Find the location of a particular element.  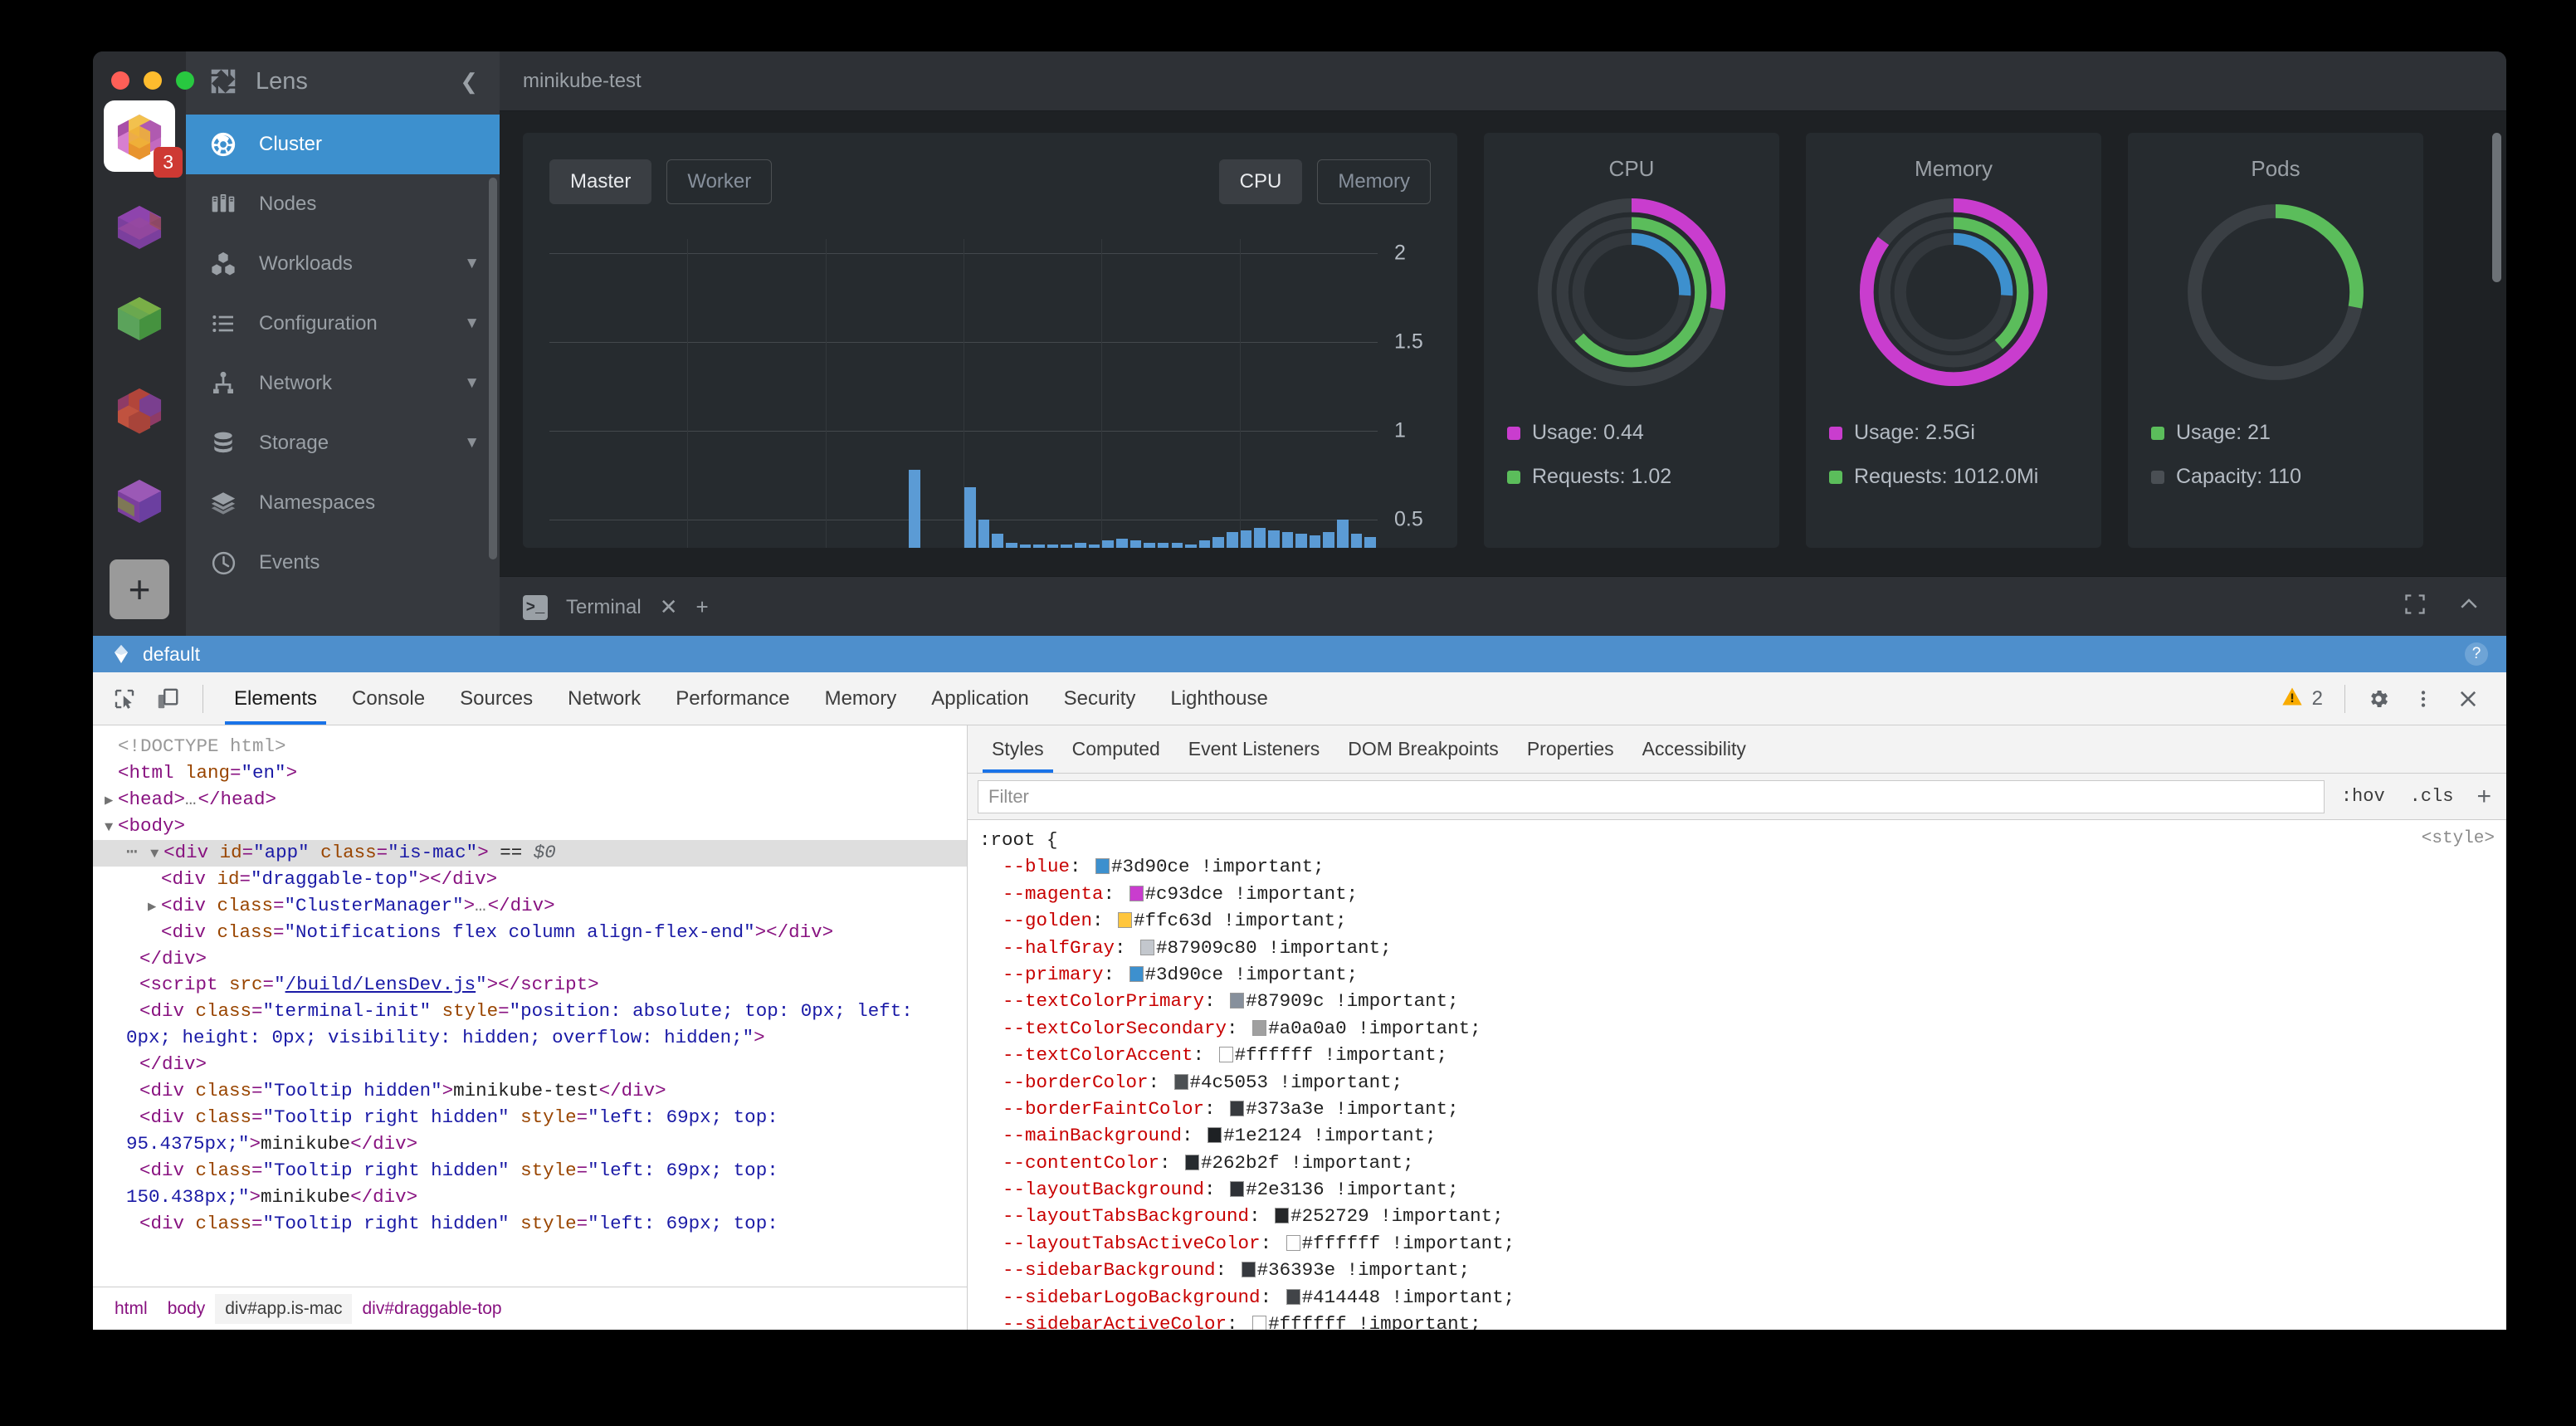

css-value: #252729 !important; is located at coordinates (1397, 1216).